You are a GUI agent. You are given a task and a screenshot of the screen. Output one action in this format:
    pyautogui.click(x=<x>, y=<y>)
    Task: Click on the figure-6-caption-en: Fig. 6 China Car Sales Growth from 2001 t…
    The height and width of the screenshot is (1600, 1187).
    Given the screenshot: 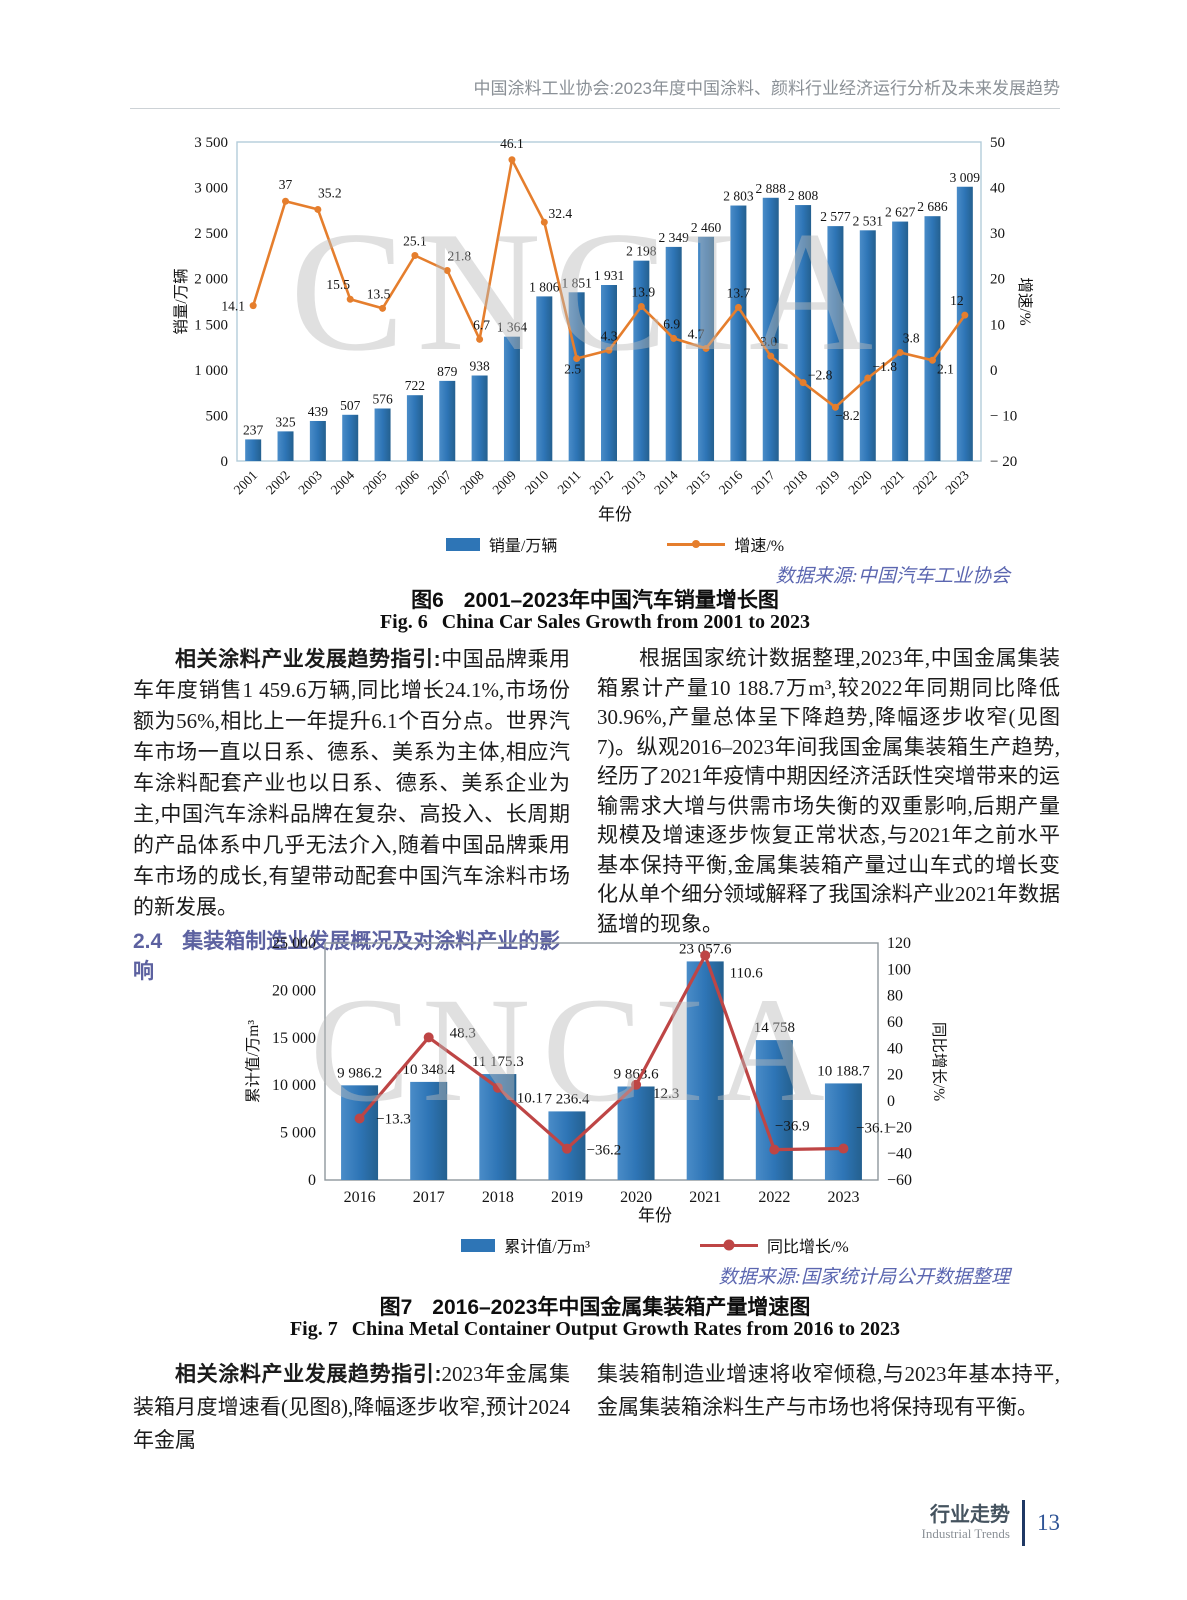 What is the action you would take?
    pyautogui.click(x=595, y=622)
    